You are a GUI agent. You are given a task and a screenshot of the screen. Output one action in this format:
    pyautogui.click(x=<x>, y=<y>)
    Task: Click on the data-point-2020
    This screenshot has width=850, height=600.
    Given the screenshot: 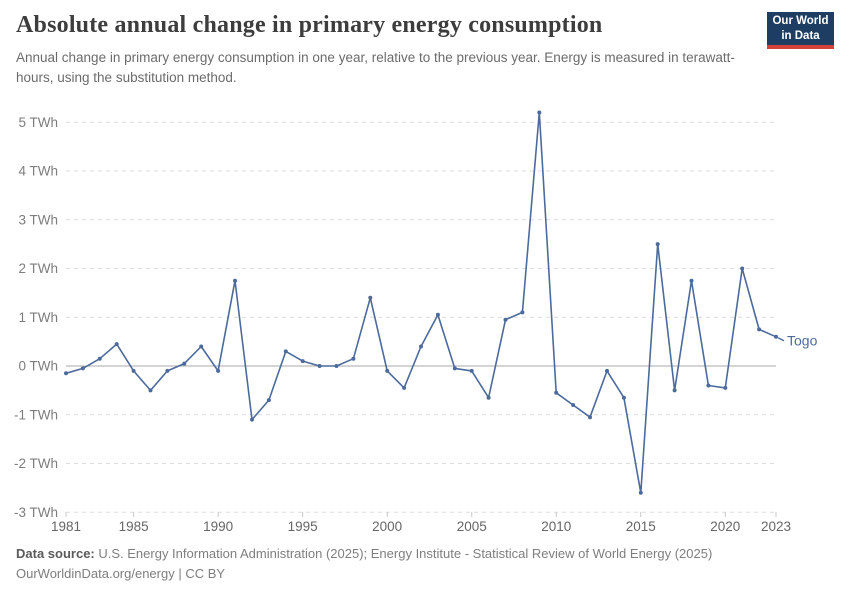 What is the action you would take?
    pyautogui.click(x=725, y=387)
    